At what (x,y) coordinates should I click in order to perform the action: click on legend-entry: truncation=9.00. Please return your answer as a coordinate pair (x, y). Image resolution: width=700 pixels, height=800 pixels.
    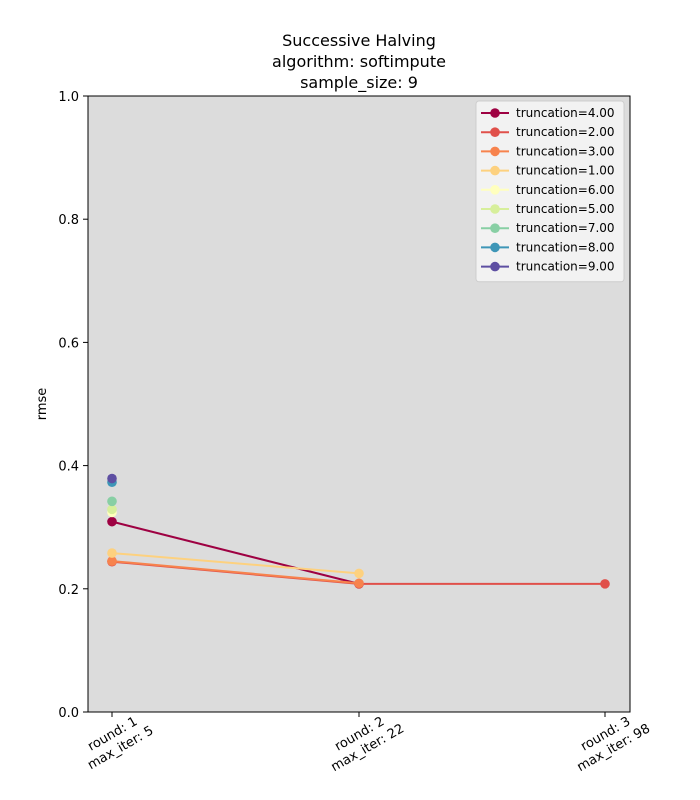
    Looking at the image, I should click on (548, 267).